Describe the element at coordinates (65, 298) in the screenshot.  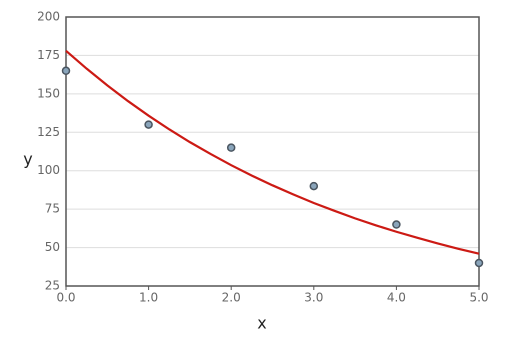
I see `x-tick-label: 0.0` at that location.